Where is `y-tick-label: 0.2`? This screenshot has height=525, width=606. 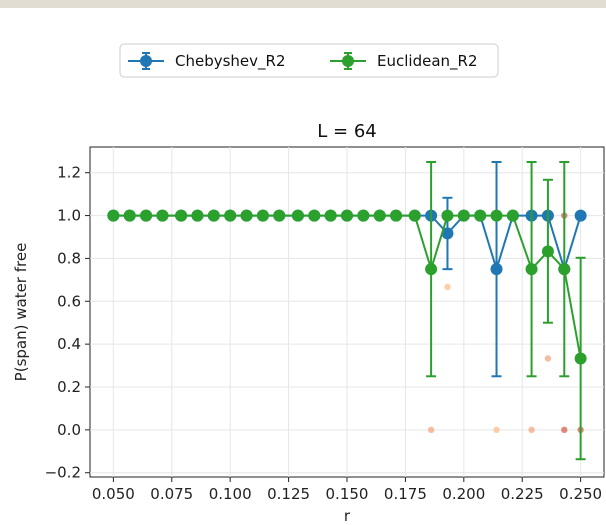 y-tick-label: 0.2 is located at coordinates (69, 387).